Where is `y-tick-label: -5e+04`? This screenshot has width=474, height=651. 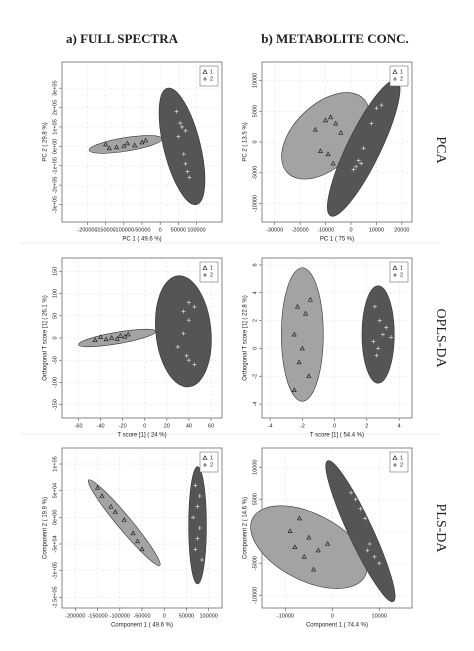 y-tick-label: -5e+04 is located at coordinates (55, 543).